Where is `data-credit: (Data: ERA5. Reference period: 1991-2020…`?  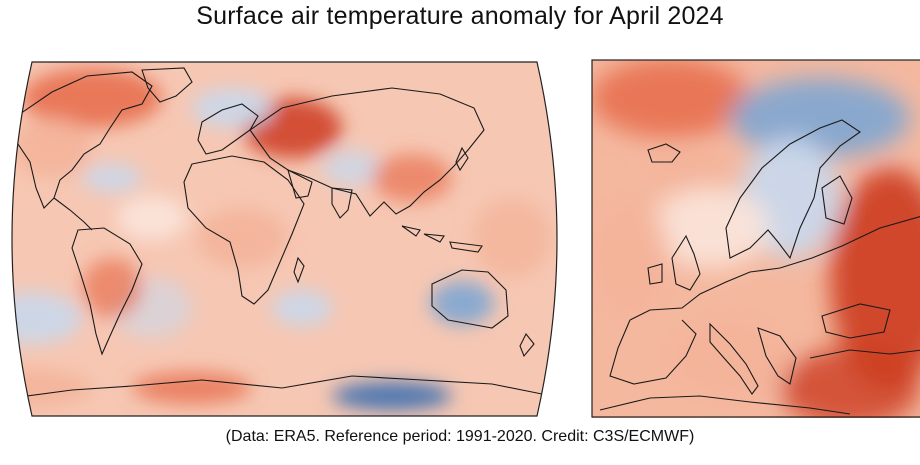 data-credit: (Data: ERA5. Reference period: 1991-2020… is located at coordinates (460, 436).